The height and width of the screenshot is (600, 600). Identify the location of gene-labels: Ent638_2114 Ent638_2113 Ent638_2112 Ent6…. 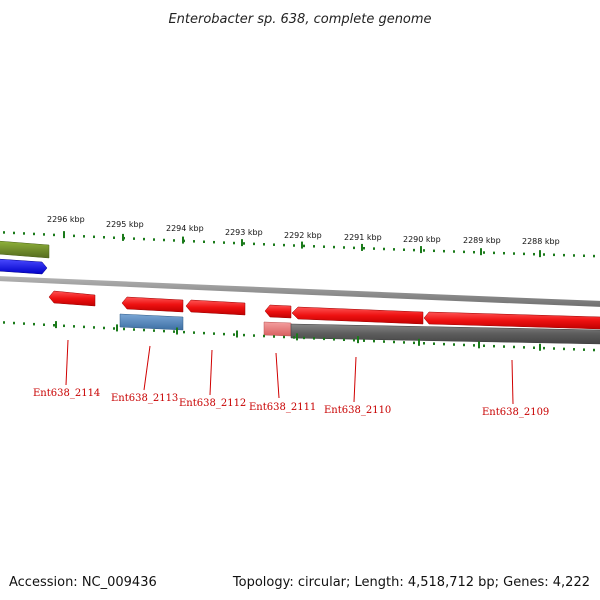
(291, 403).